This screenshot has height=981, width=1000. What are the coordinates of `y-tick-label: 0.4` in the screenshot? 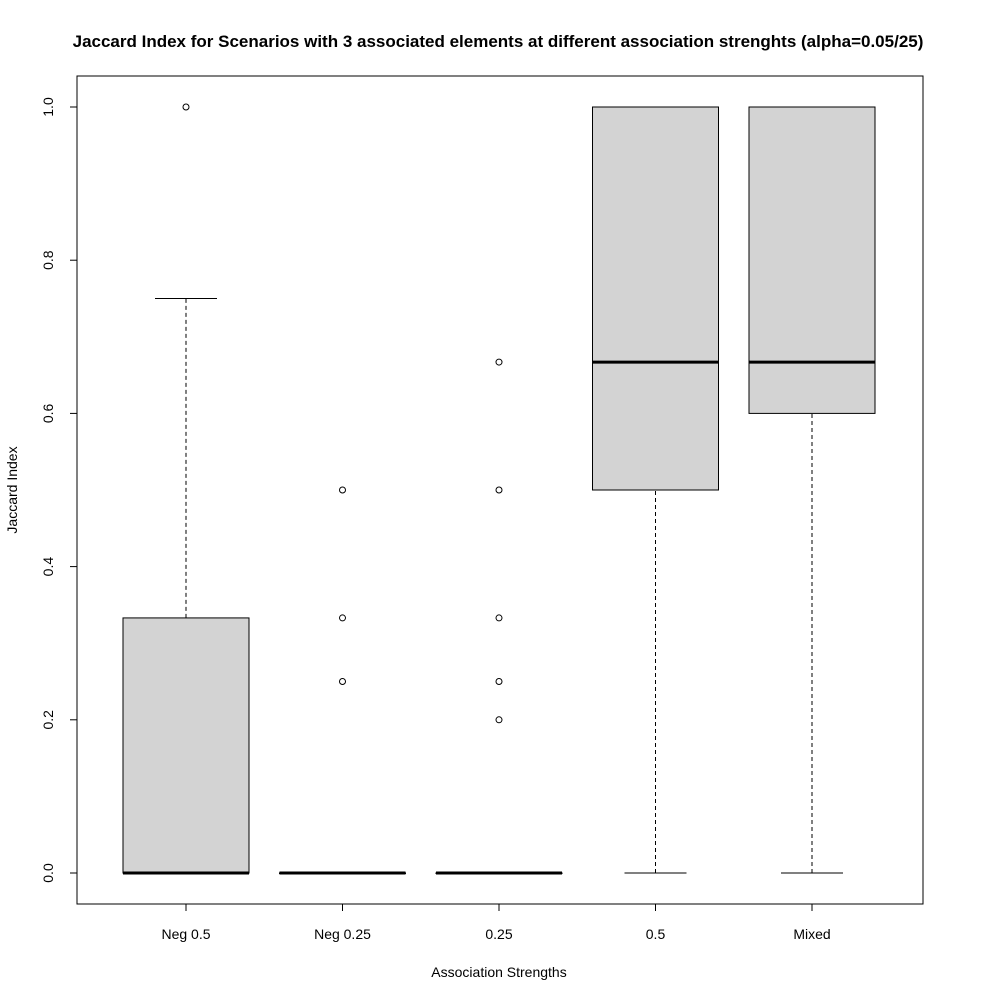 It's located at (48, 567).